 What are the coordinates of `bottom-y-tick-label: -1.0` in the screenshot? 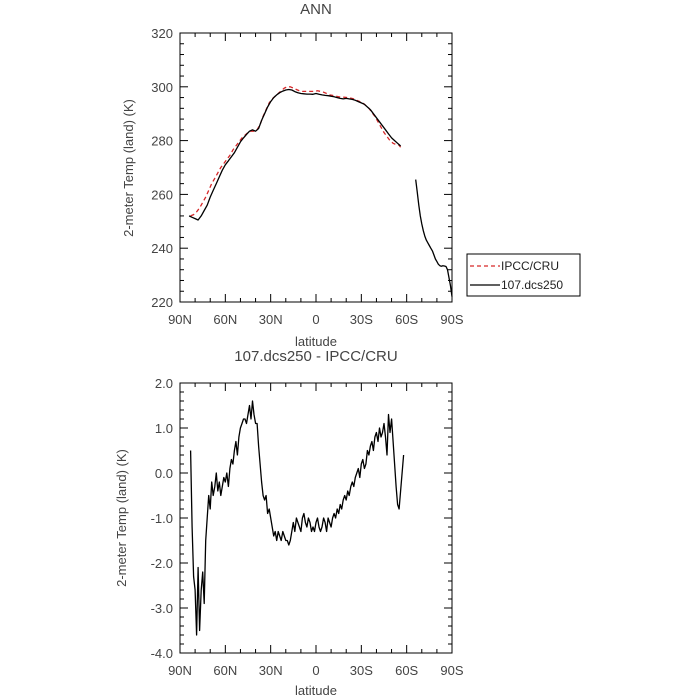 It's located at (162, 518).